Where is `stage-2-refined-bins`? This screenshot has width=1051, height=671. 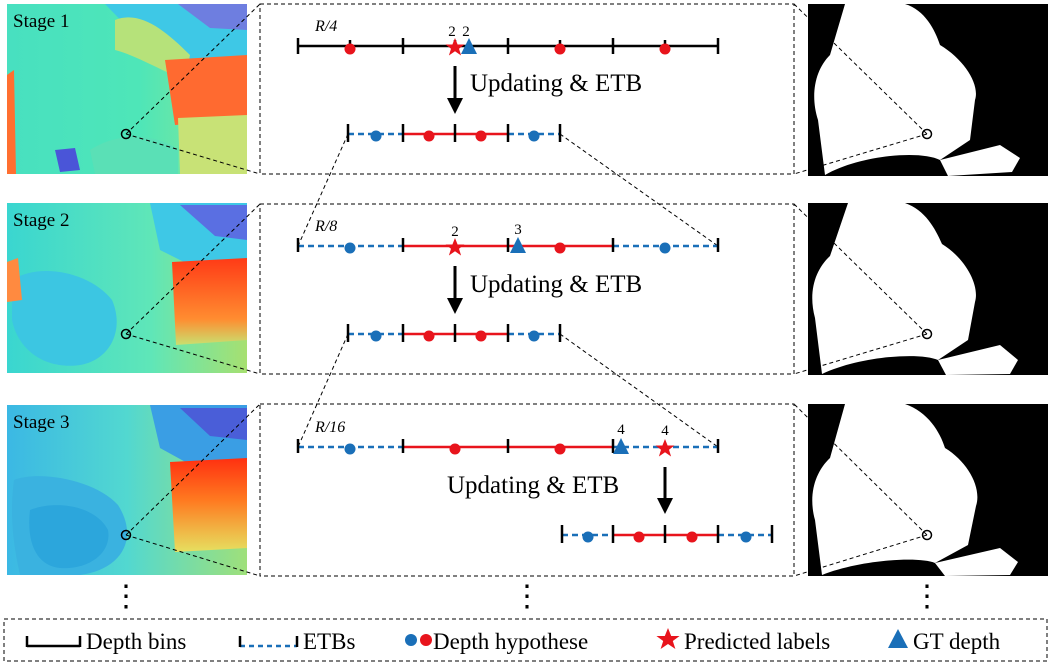 stage-2-refined-bins is located at coordinates (454, 333).